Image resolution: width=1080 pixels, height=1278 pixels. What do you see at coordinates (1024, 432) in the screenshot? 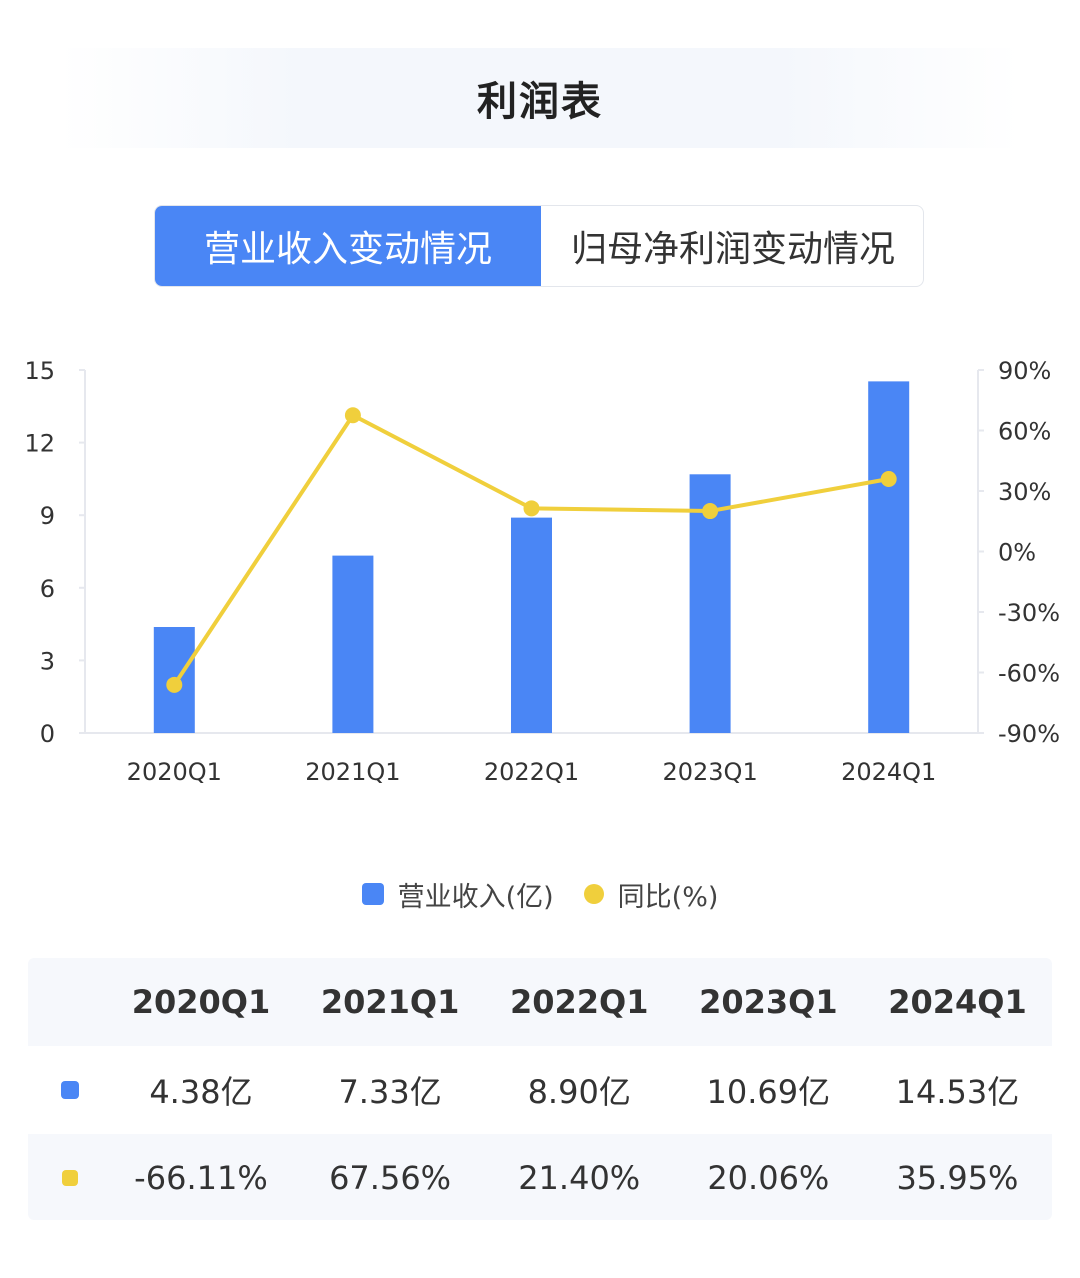
I see `right-tick-label: 60%` at bounding box center [1024, 432].